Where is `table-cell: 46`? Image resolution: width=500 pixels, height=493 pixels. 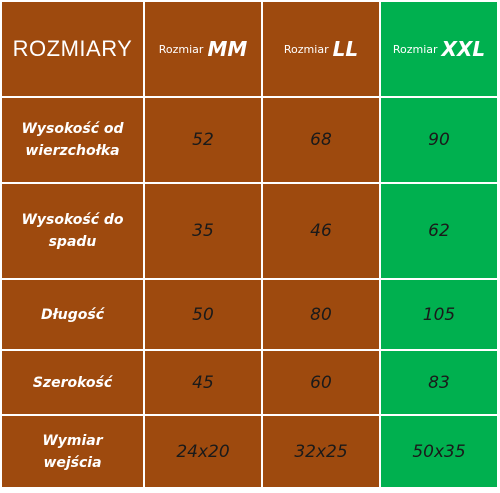
table-cell: 46 is located at coordinates (322, 232).